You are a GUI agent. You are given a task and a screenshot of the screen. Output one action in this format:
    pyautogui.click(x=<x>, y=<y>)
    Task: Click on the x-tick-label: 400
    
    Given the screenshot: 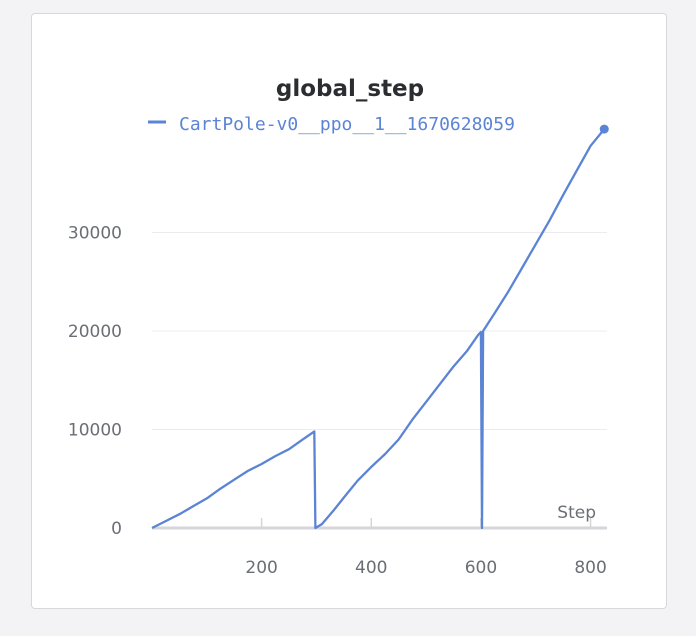 What is the action you would take?
    pyautogui.click(x=371, y=568)
    